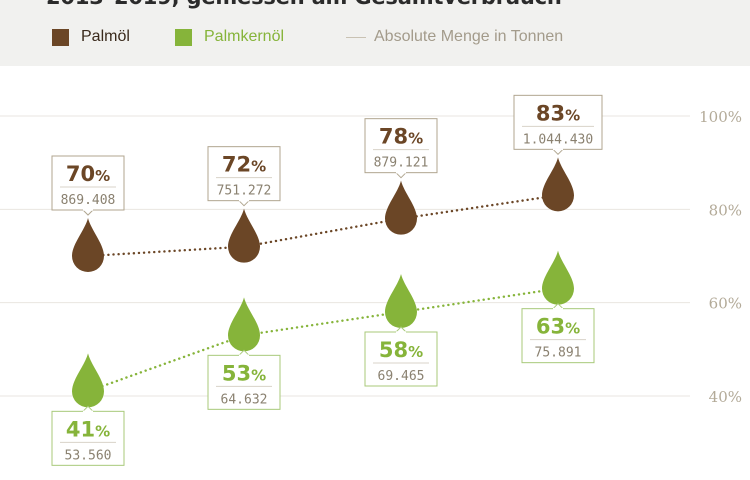  Describe the element at coordinates (105, 36) in the screenshot. I see `legend-label-palm: Palmöl` at that location.